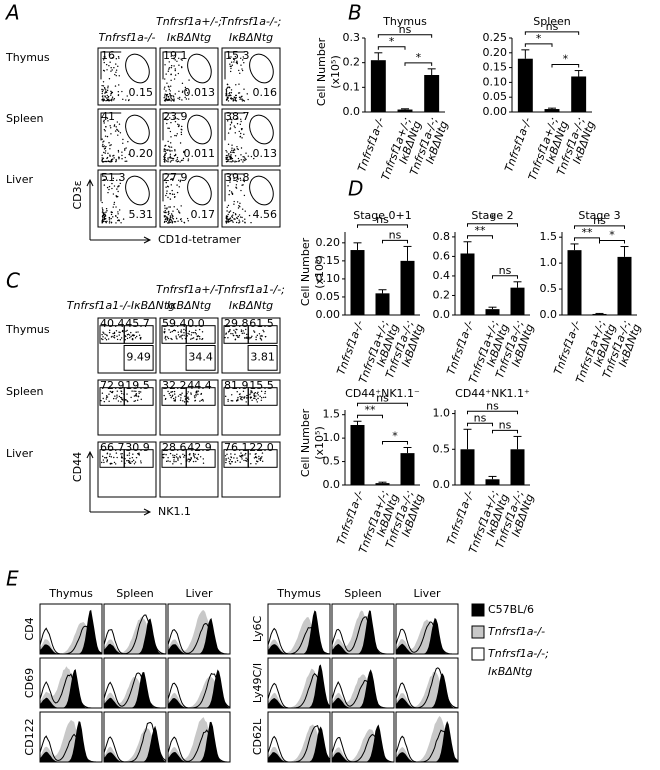 Image resolution: width=660 pixels, height=770 pixels. I want to click on marker-label: CD69, so click(29, 683).